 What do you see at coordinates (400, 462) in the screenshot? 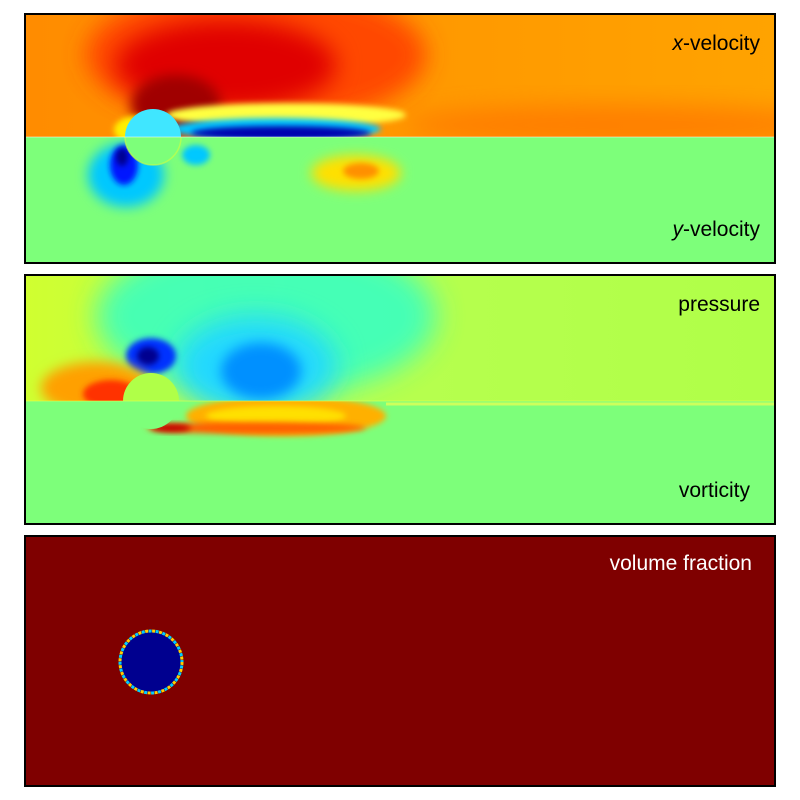
I see `vorticity-field` at bounding box center [400, 462].